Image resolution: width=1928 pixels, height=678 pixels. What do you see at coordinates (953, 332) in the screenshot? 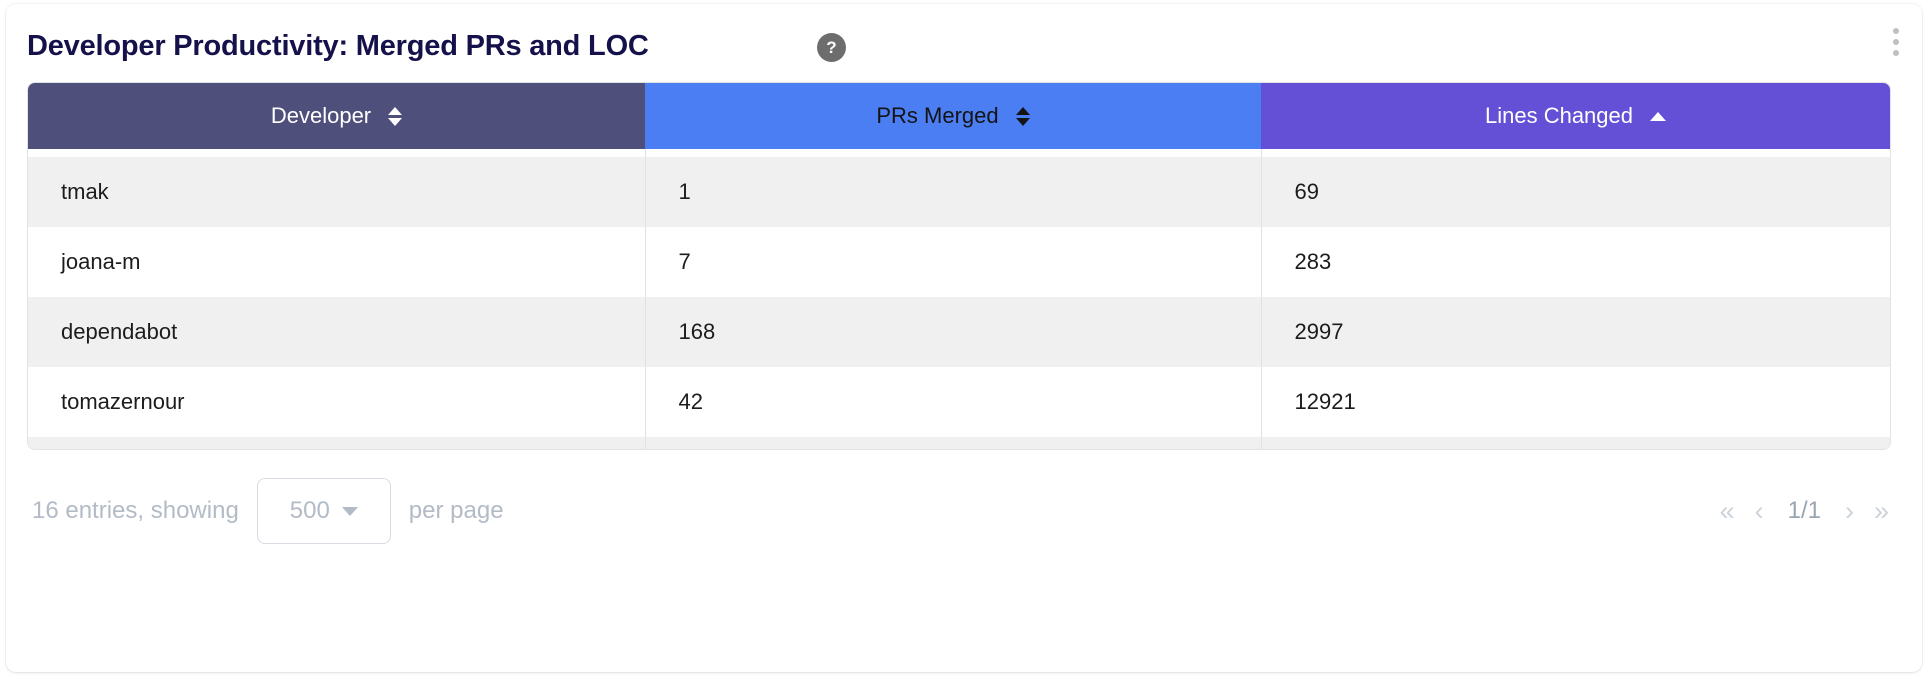
I see `cell-prs-merged: 168` at bounding box center [953, 332].